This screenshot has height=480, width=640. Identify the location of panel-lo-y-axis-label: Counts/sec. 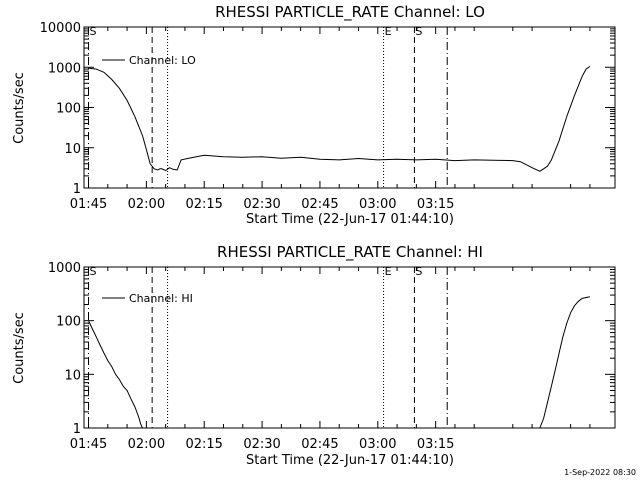
(19, 108).